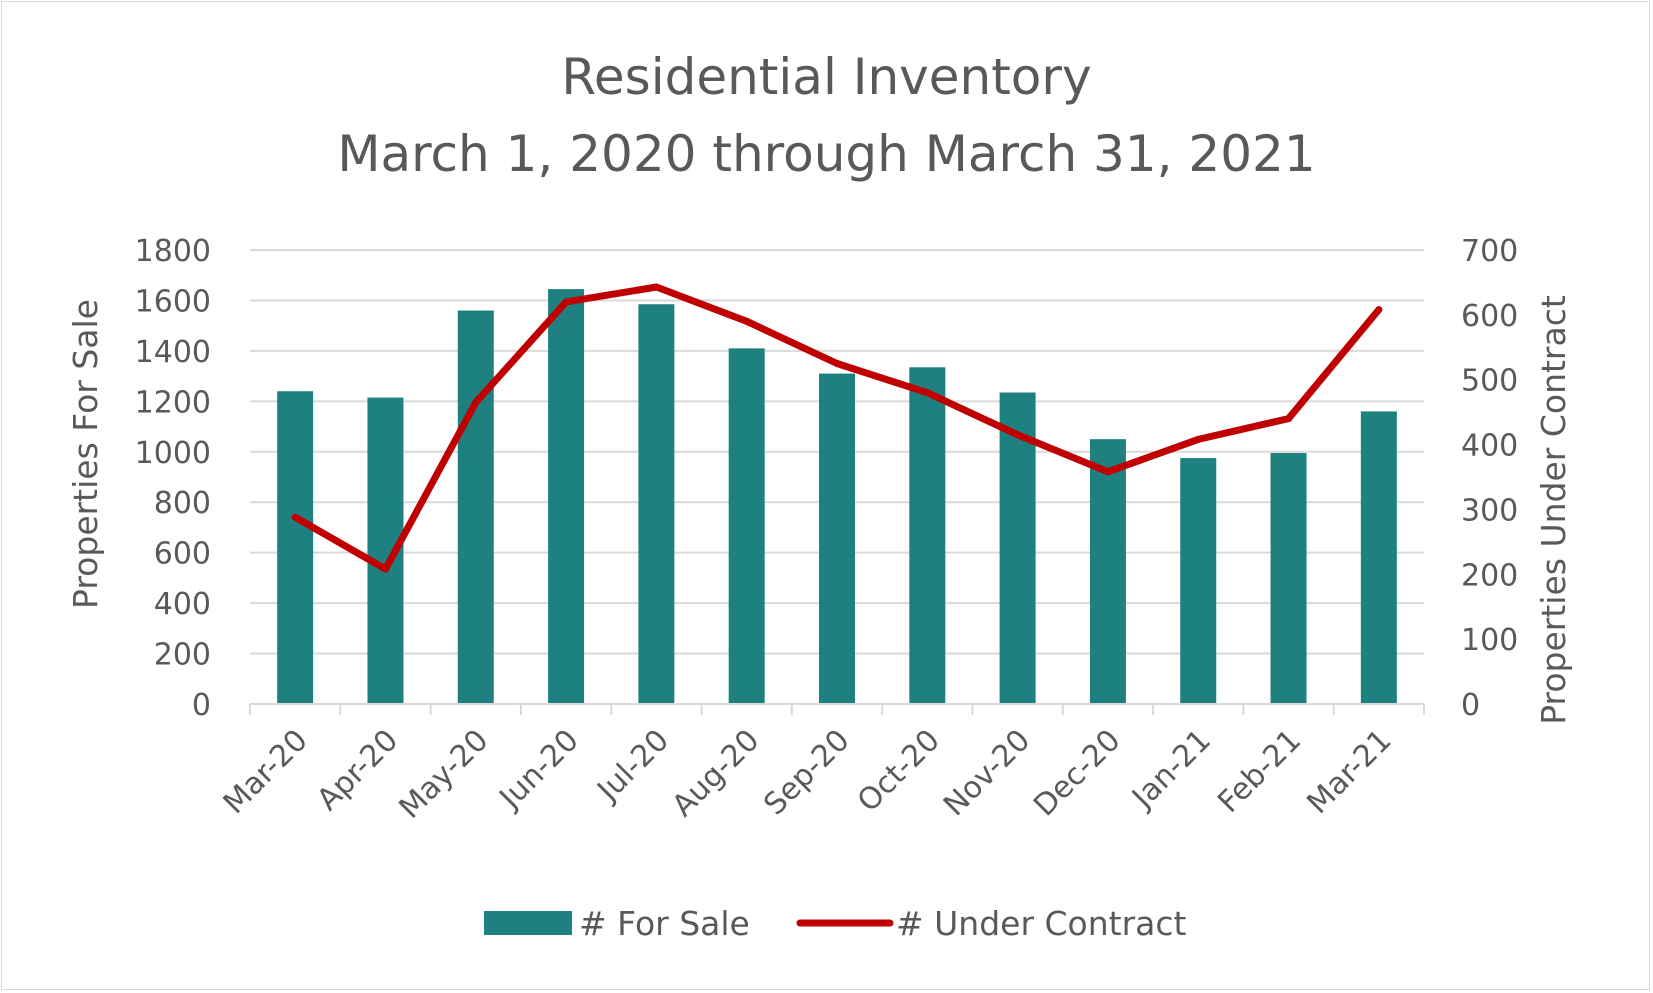  Describe the element at coordinates (266, 772) in the screenshot. I see `x-tick-label: Mar-20` at that location.